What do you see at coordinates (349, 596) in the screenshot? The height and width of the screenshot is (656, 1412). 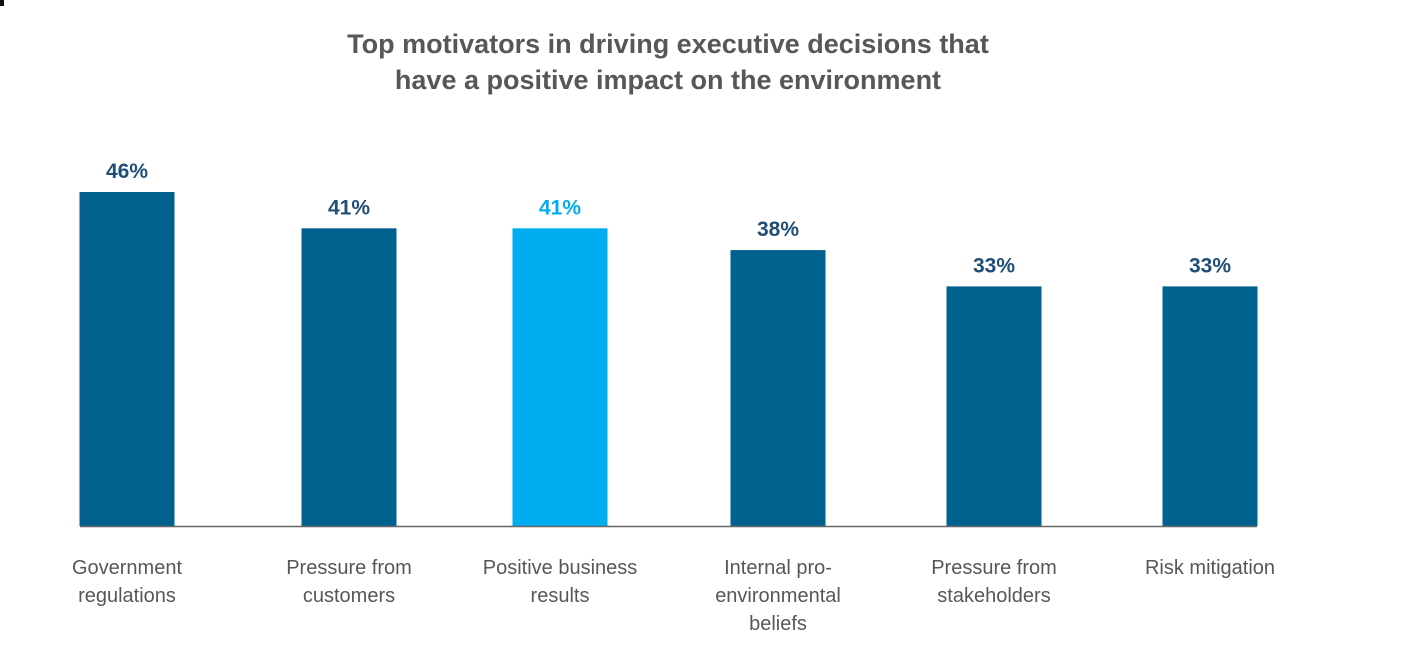 I see `category-label-2-line-2: customers` at bounding box center [349, 596].